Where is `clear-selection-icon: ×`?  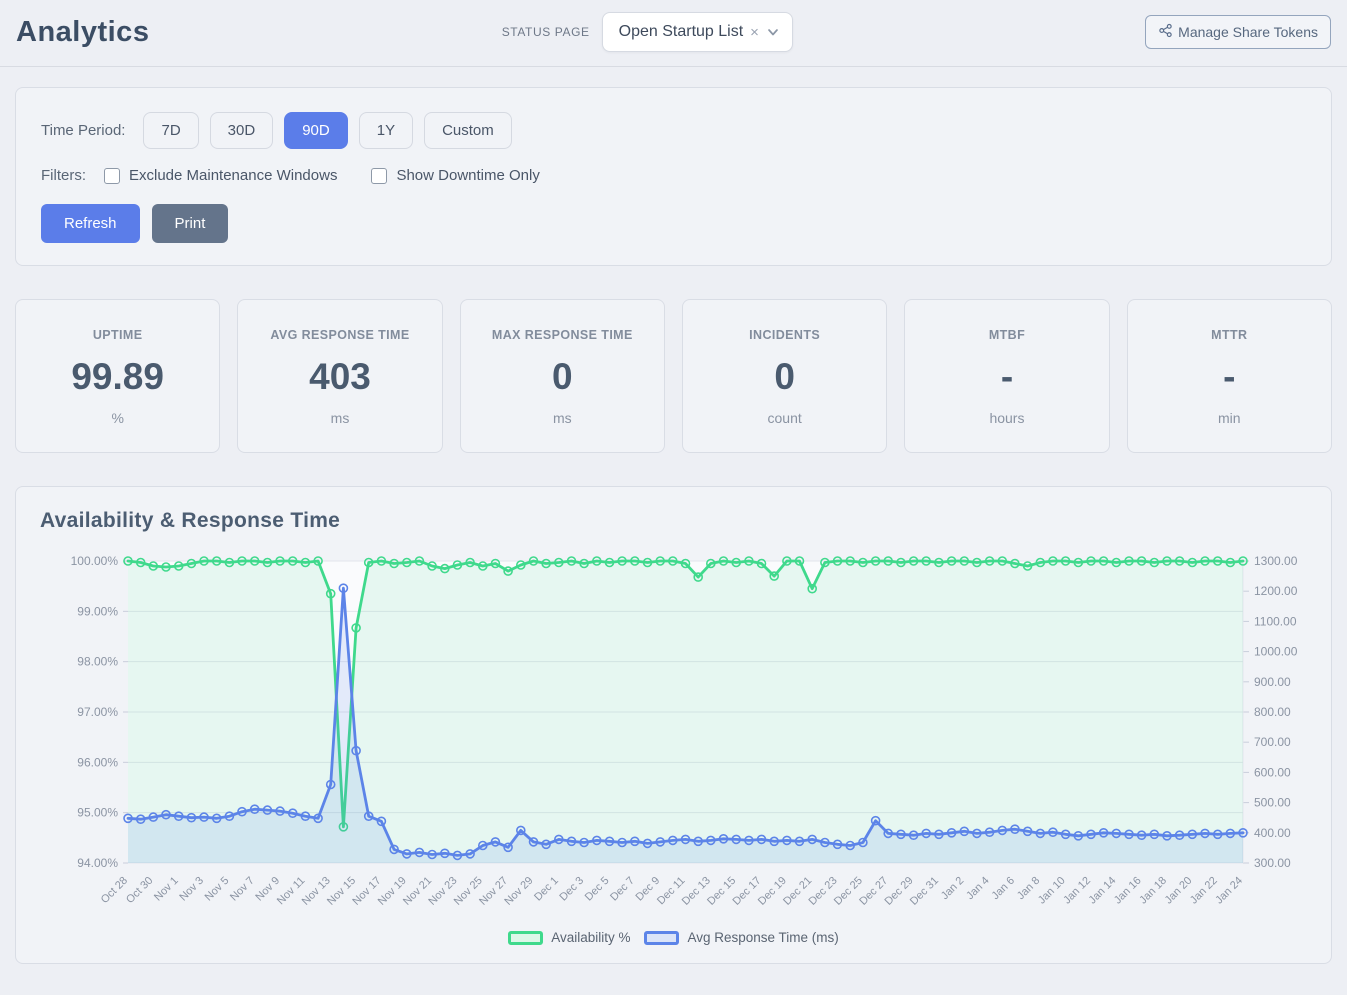 clear-selection-icon: × is located at coordinates (754, 32).